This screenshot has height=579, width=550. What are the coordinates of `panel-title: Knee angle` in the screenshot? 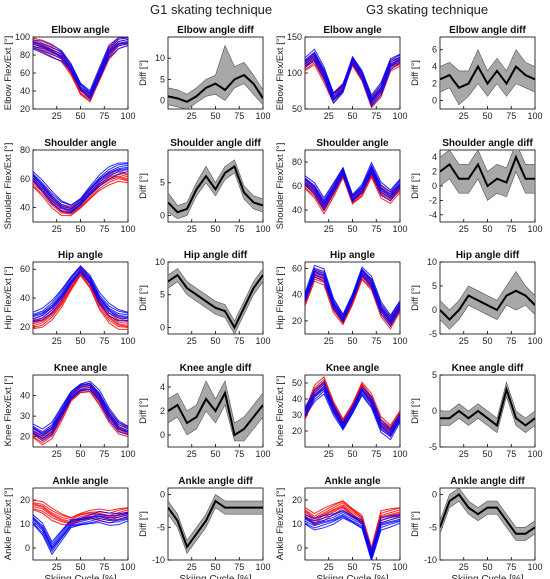 It's located at (353, 368).